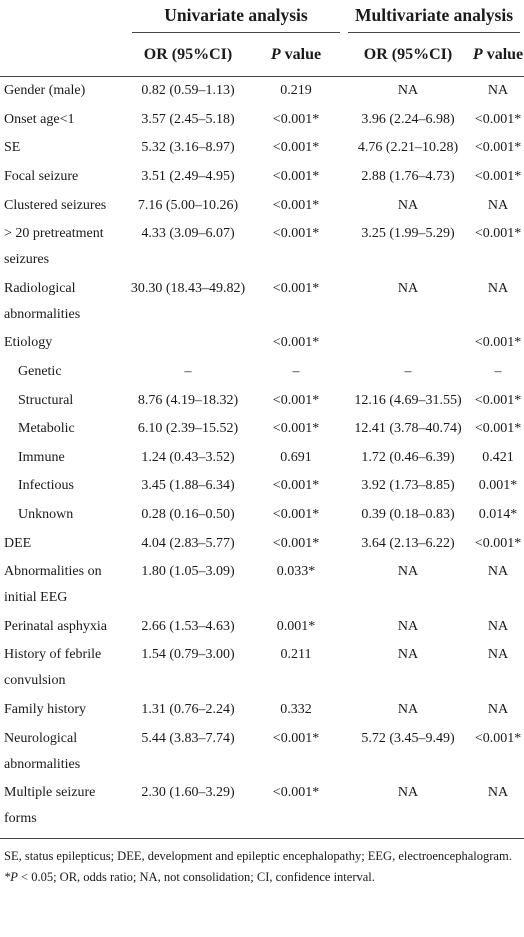 The image size is (524, 937). Describe the element at coordinates (434, 18) in the screenshot. I see `group-header: Multivariate analysis` at that location.